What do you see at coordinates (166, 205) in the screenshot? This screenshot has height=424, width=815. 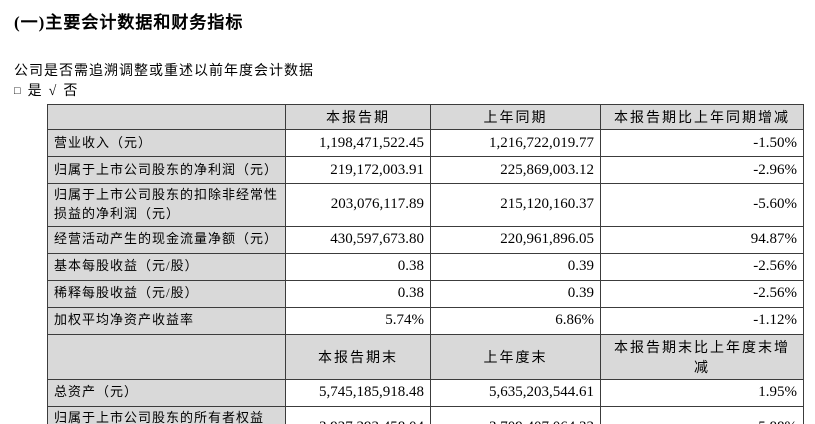 I see `row-label: 归属于上市公司股东的扣除非经常性损益的净利润（元）` at bounding box center [166, 205].